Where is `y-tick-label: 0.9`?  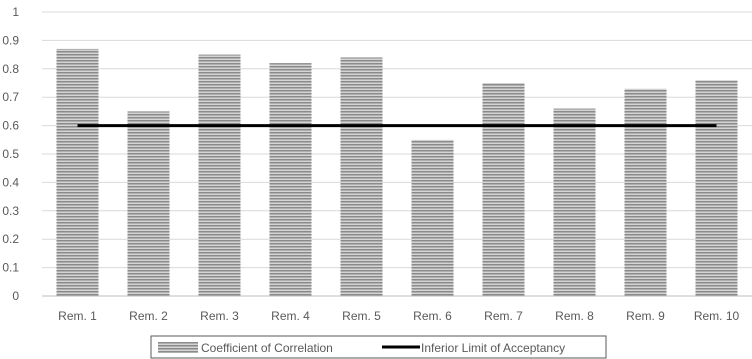
y-tick-label: 0.9 is located at coordinates (10, 40).